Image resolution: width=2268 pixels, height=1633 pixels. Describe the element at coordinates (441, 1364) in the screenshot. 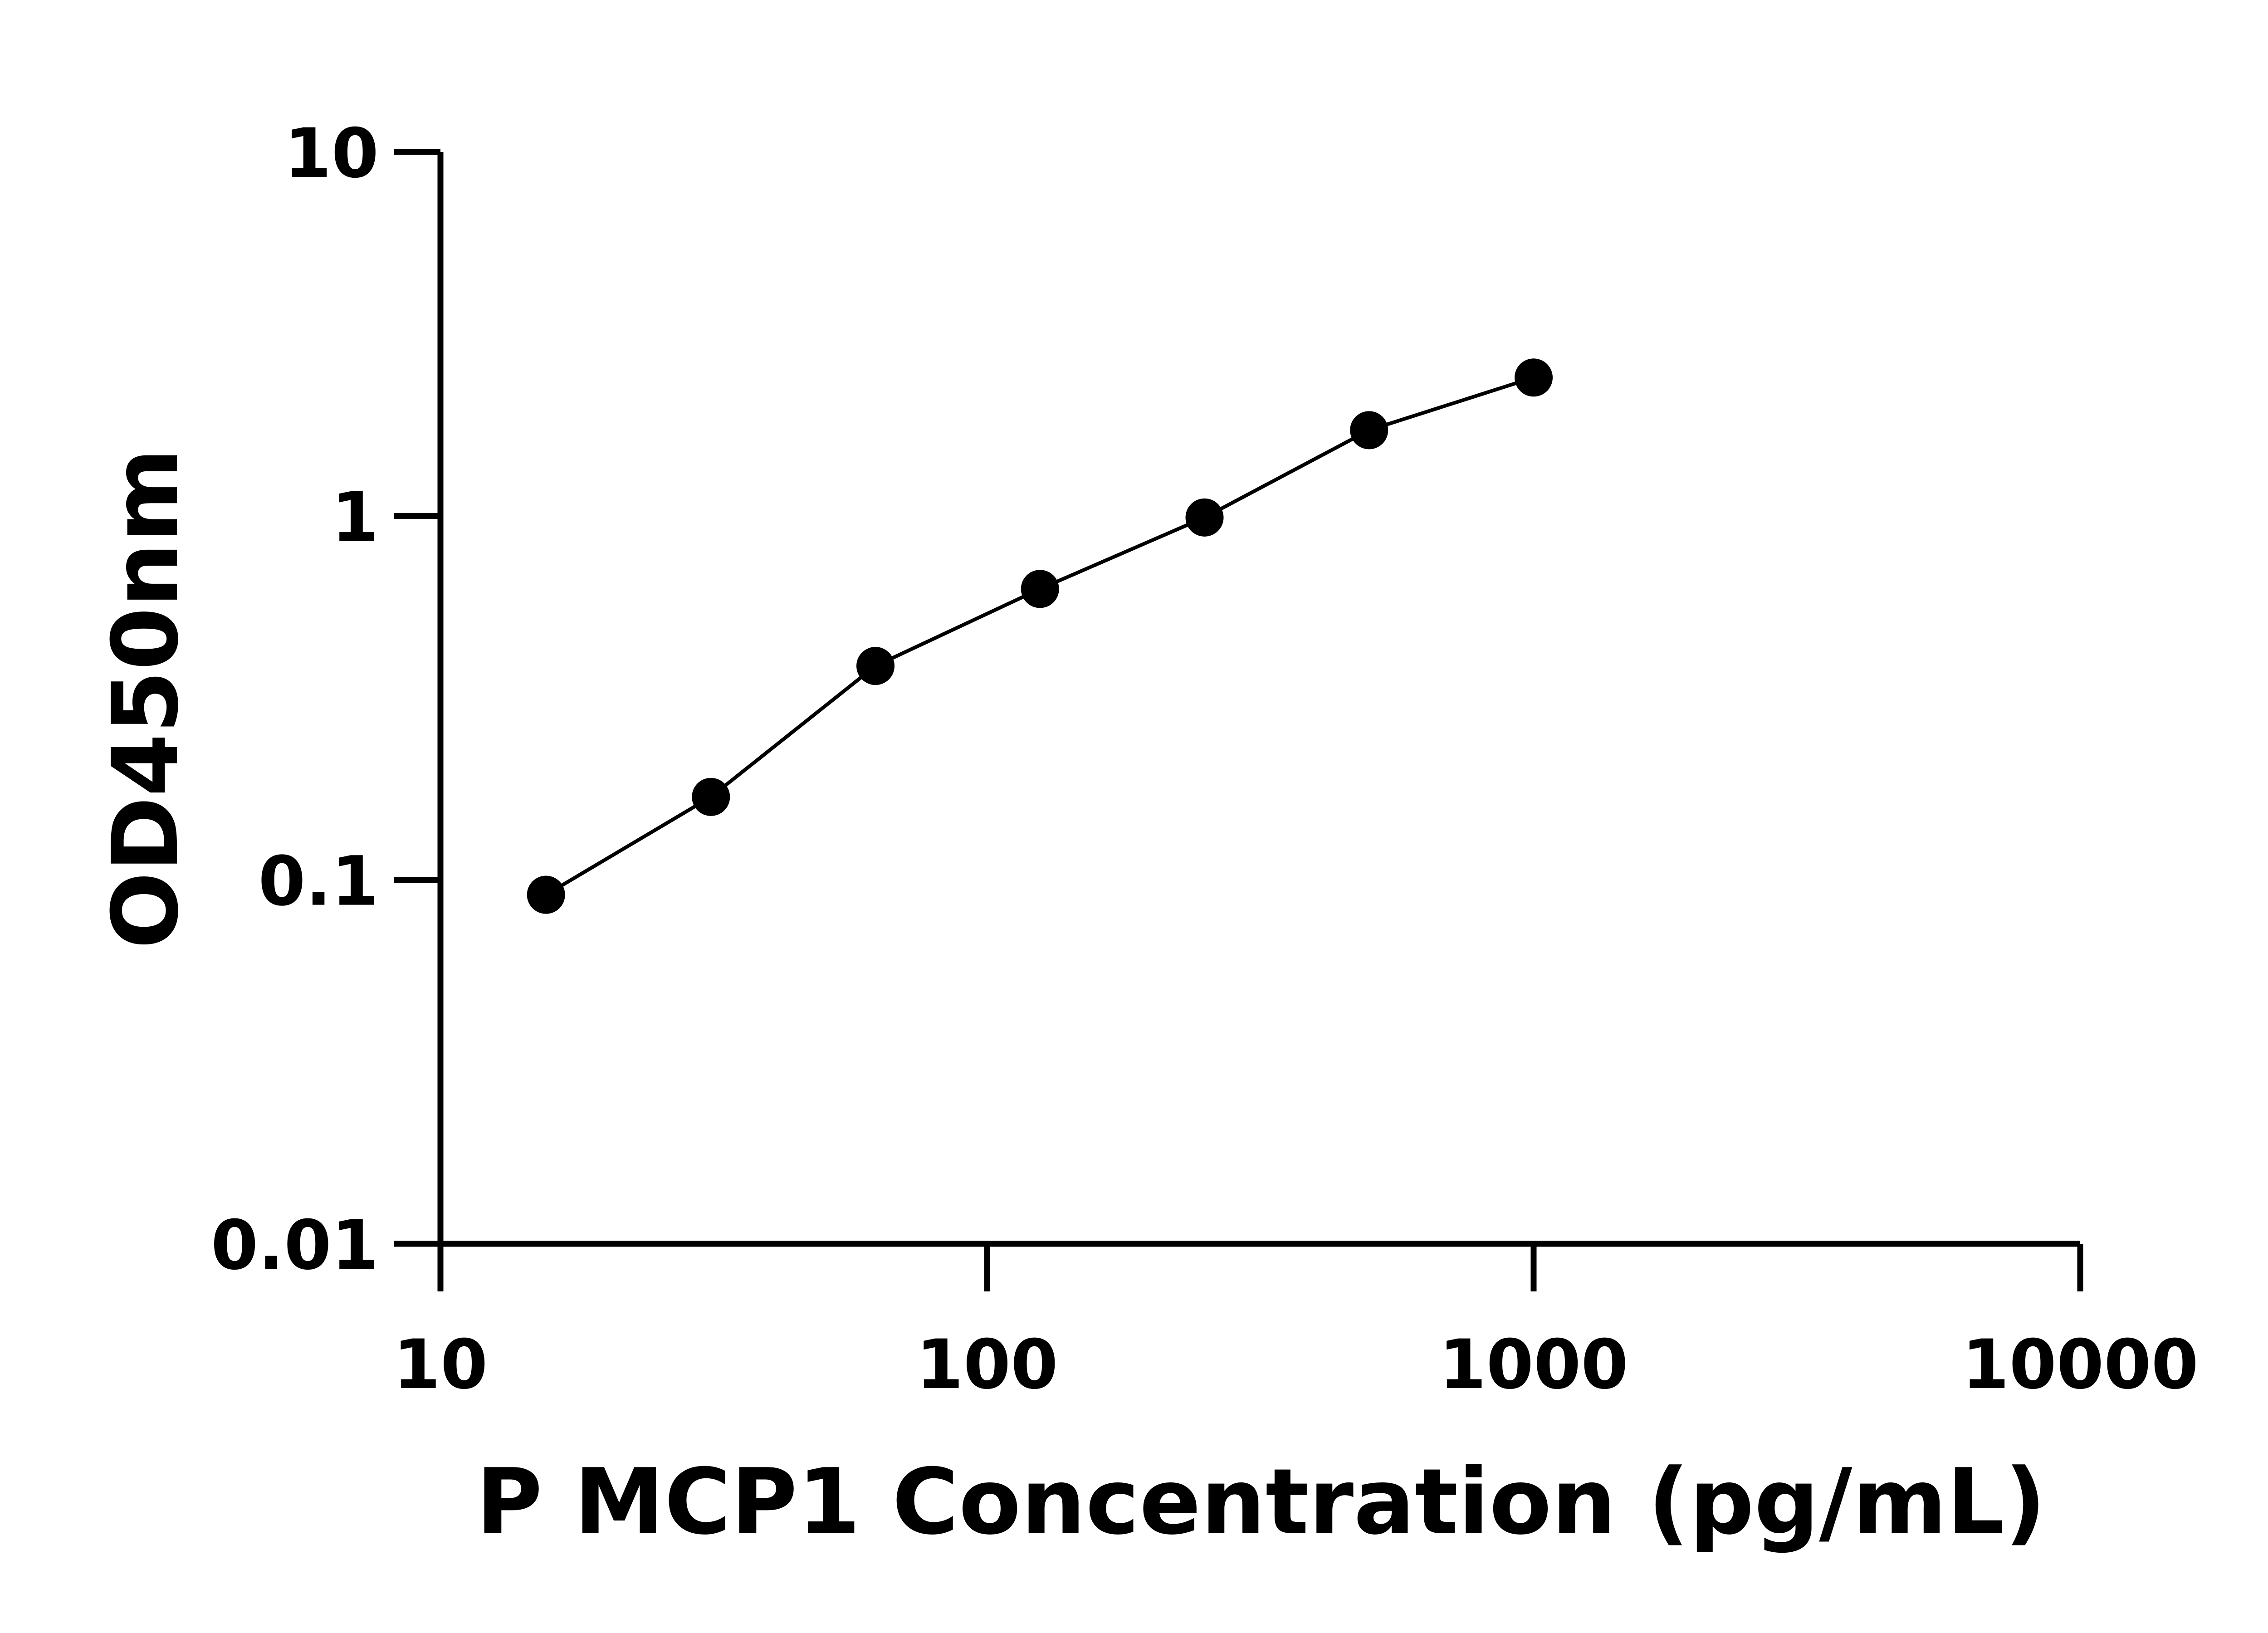

I see `x-tick-label: 10` at that location.